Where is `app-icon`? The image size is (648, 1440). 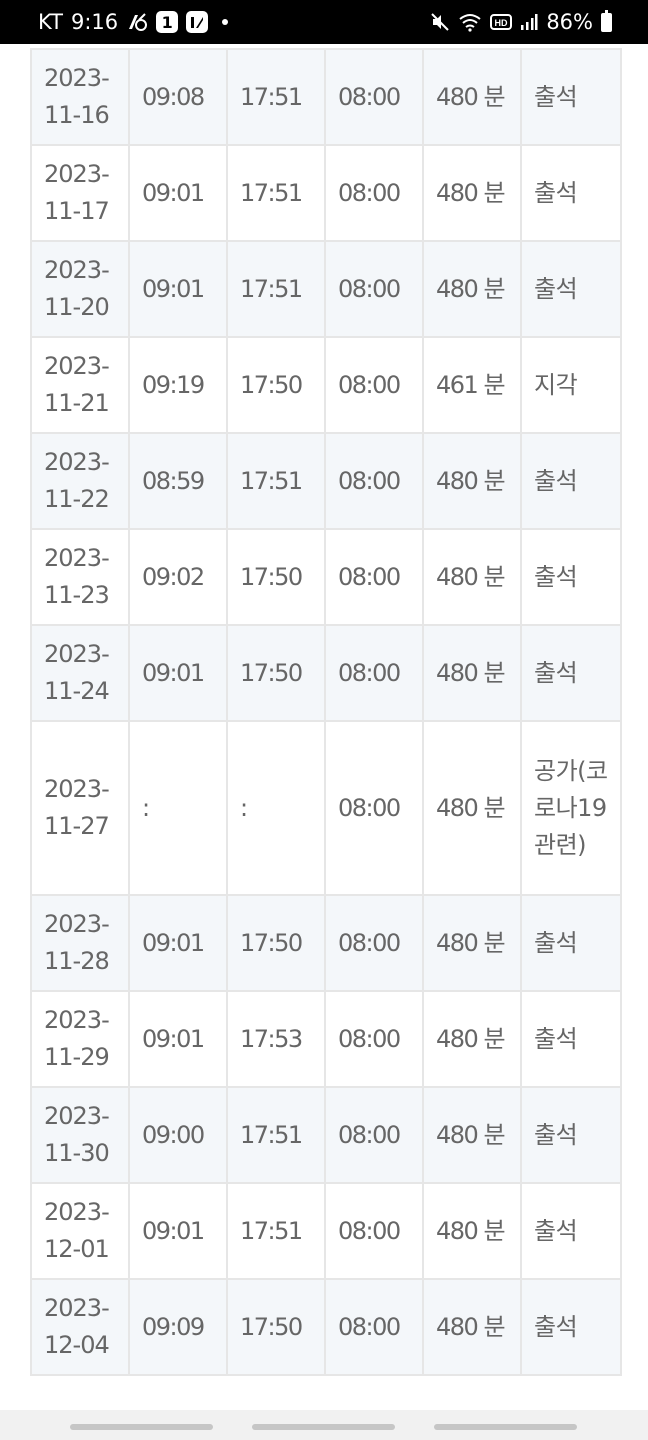
app-icon is located at coordinates (197, 22).